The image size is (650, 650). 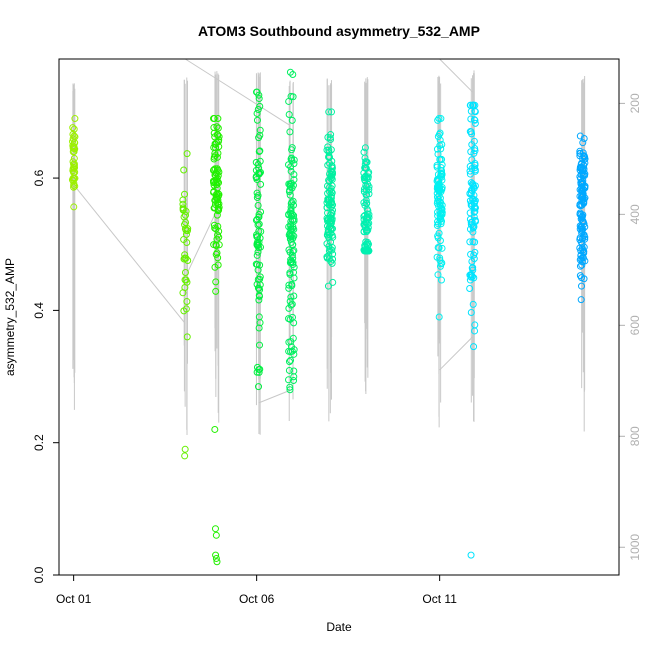 I want to click on x-tick-label: Oct 11, so click(x=439, y=599).